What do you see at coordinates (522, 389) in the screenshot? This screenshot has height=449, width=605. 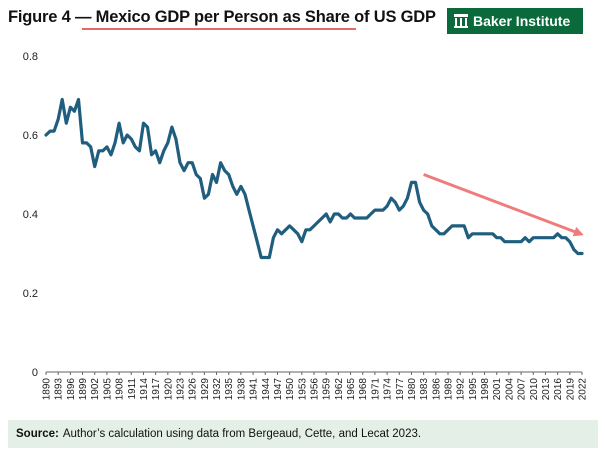 I see `x-tick-label: 2007` at bounding box center [522, 389].